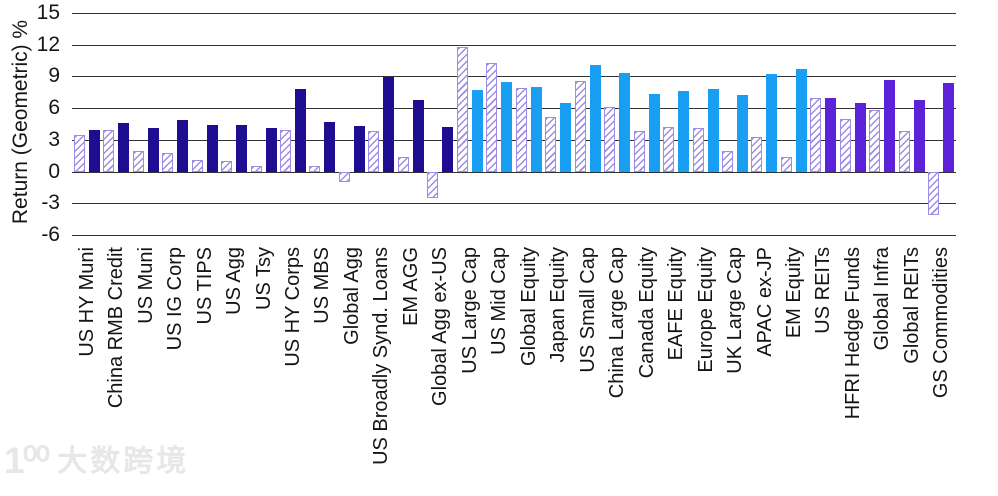 This screenshot has width=998, height=496. What do you see at coordinates (440, 326) in the screenshot?
I see `x-axis-label: Global Agg ex-US` at bounding box center [440, 326].